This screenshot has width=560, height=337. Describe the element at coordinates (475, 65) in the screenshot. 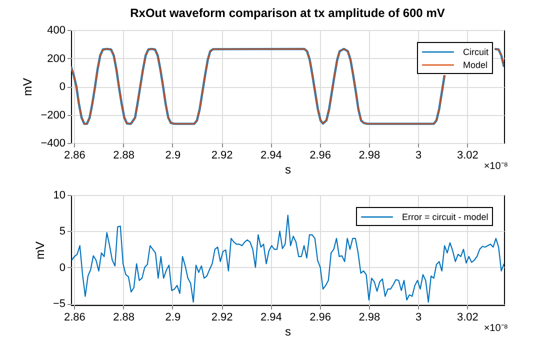

I see `legend-label: Model` at that location.